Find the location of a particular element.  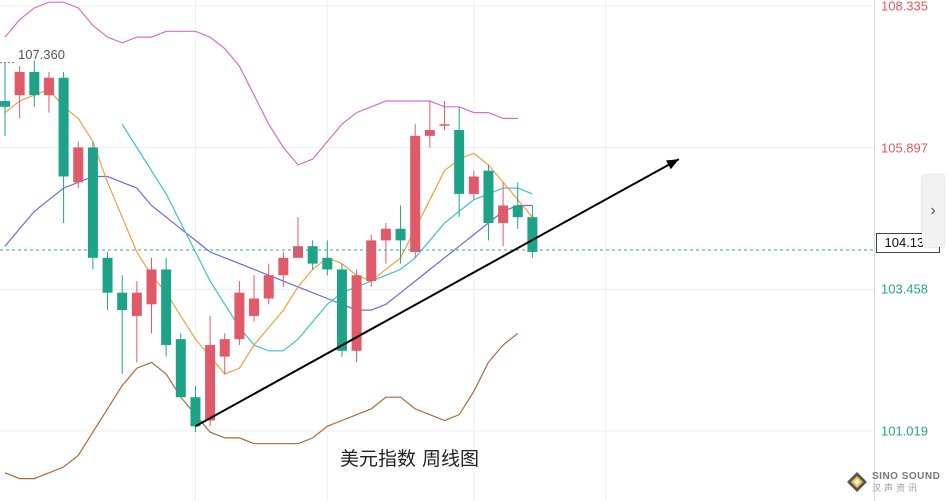

chevron-right-icon: › is located at coordinates (933, 210).